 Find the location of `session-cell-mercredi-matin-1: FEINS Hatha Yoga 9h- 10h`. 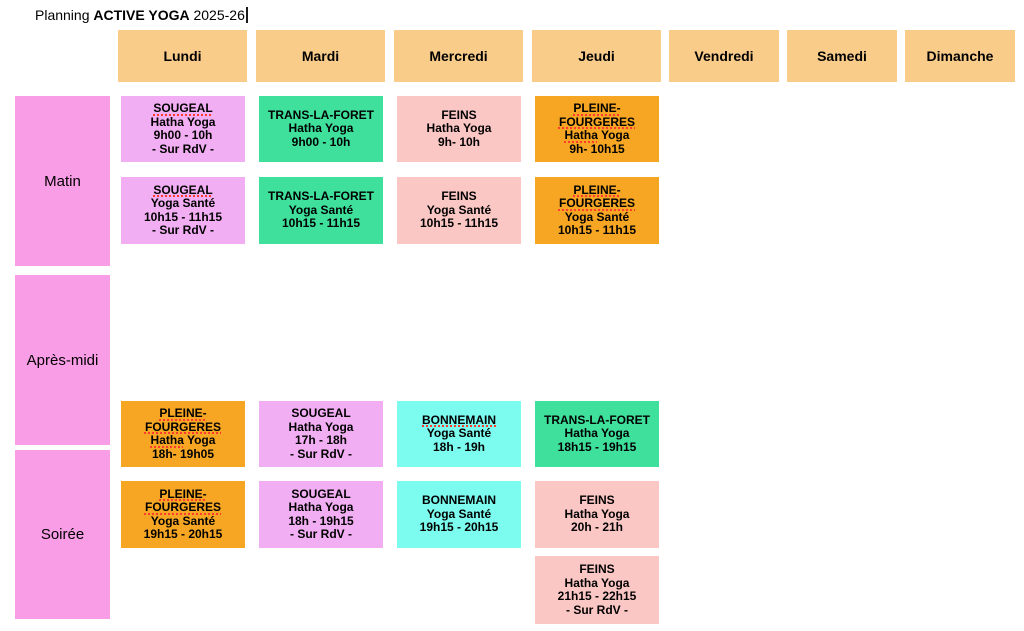

session-cell-mercredi-matin-1: FEINS Hatha Yoga 9h- 10h is located at coordinates (459, 129).